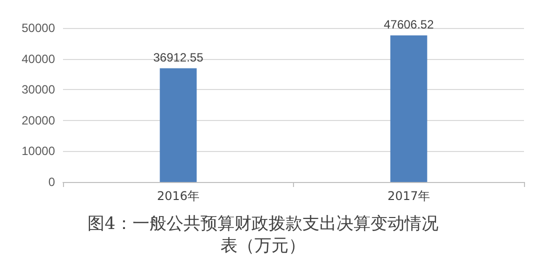 The width and height of the screenshot is (546, 264). What do you see at coordinates (178, 57) in the screenshot?
I see `data-label: 36912.55` at bounding box center [178, 57].